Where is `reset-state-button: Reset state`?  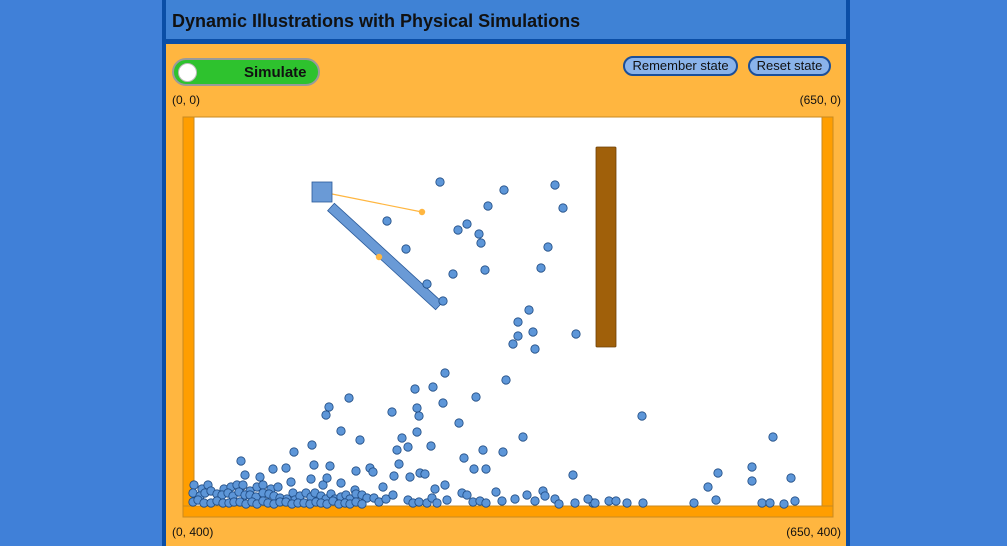 reset-state-button: Reset state is located at coordinates (789, 66).